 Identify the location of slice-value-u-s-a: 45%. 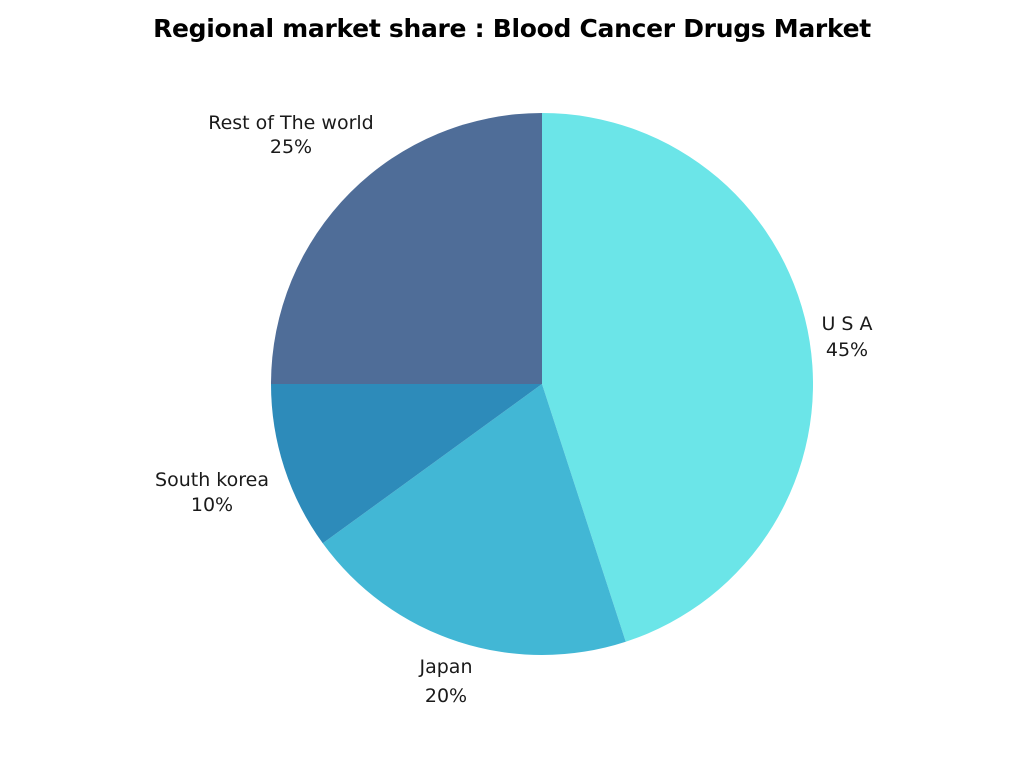
(847, 350).